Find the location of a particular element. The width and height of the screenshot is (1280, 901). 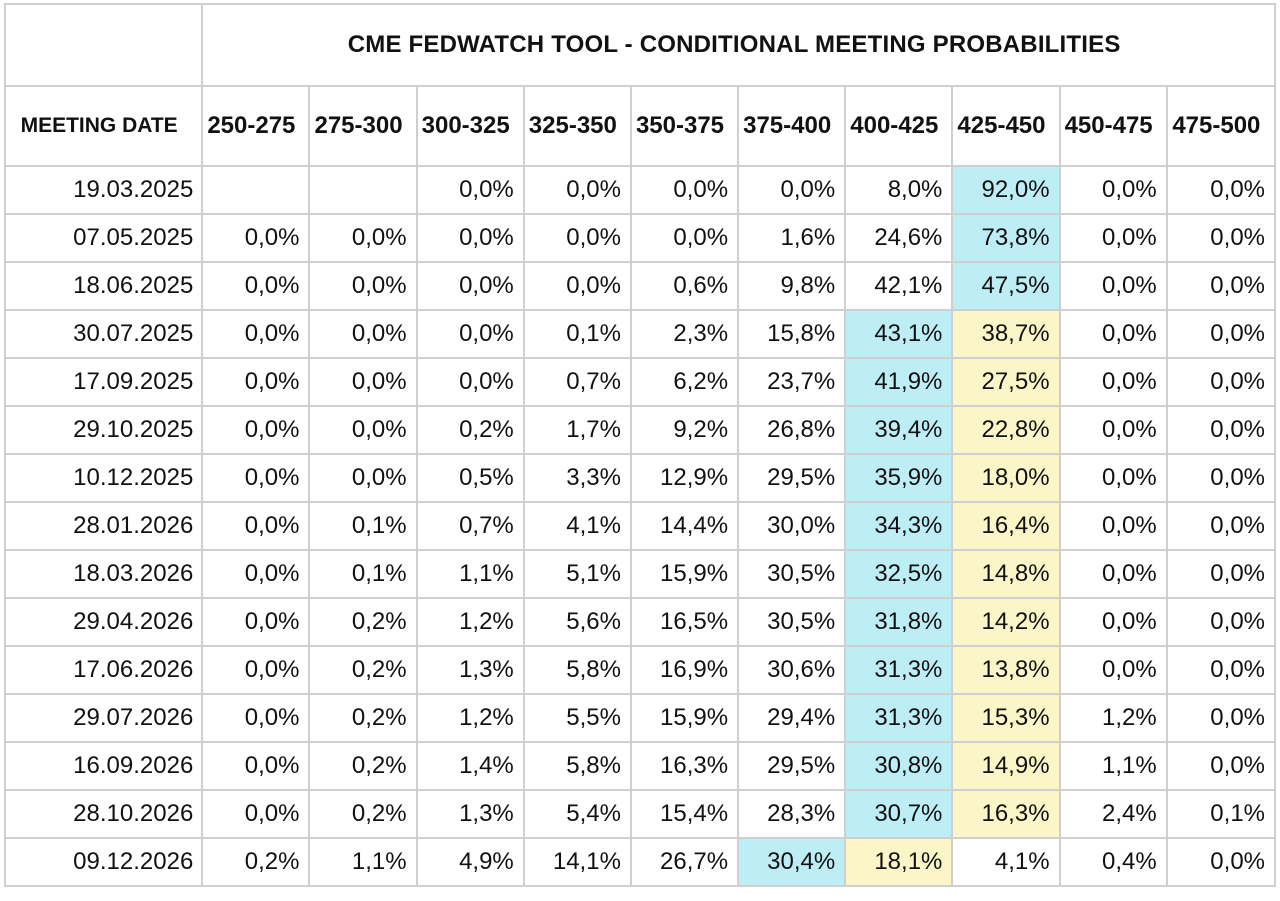

probability-cell: 1,6% is located at coordinates (792, 238).